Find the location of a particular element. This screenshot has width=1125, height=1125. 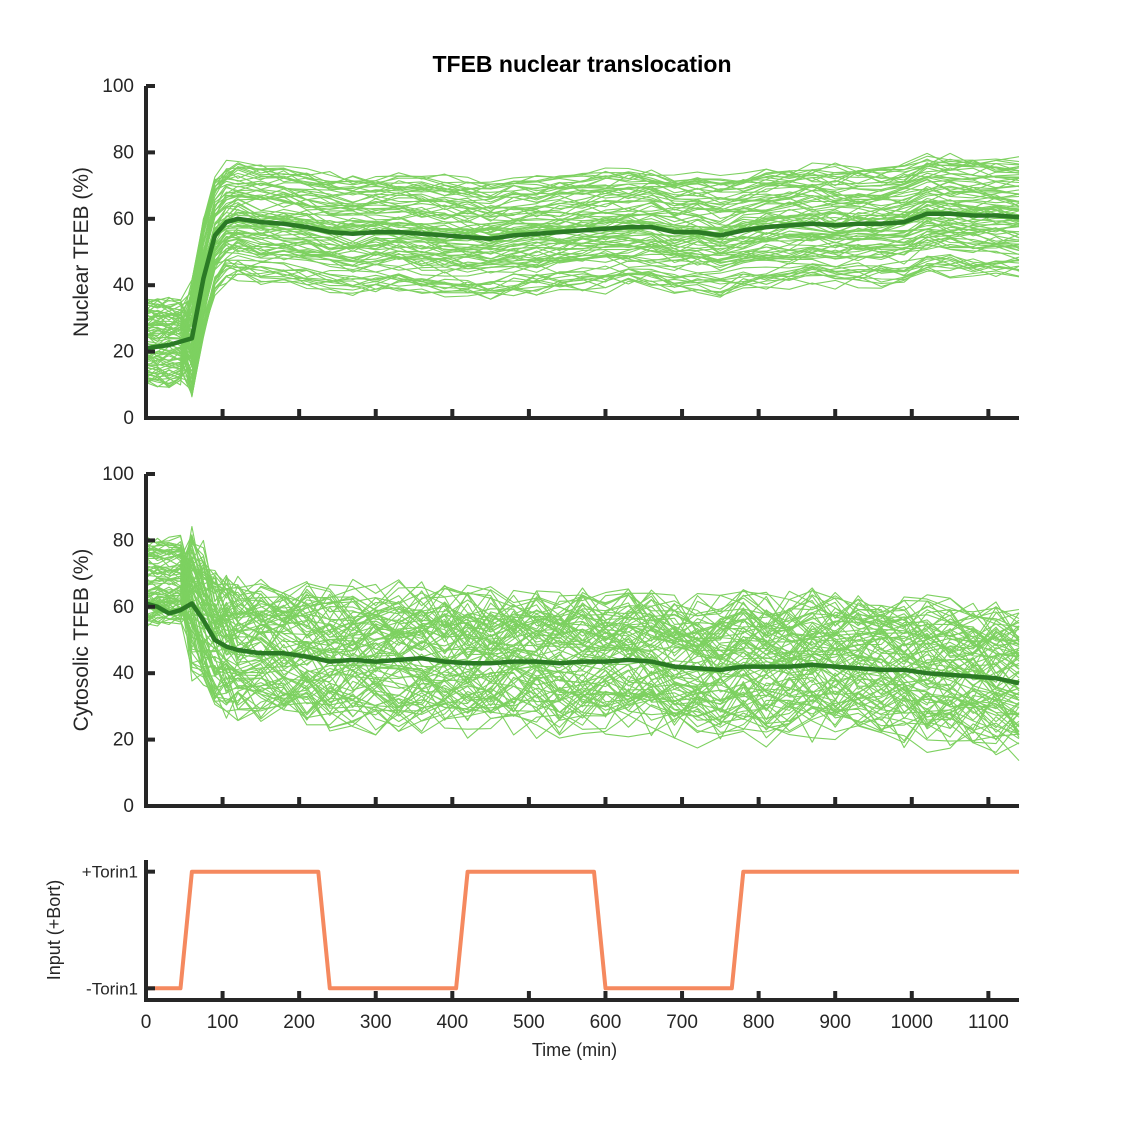

x-tick-label: 1000 is located at coordinates (912, 1022).